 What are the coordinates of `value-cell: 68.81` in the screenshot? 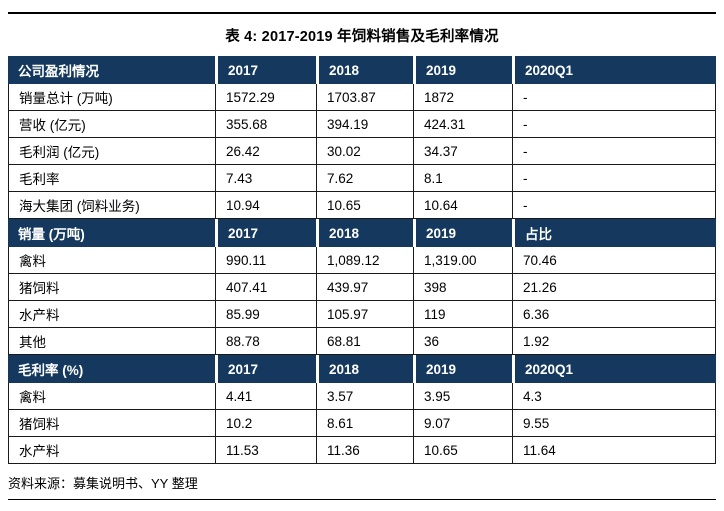 It's located at (364, 341).